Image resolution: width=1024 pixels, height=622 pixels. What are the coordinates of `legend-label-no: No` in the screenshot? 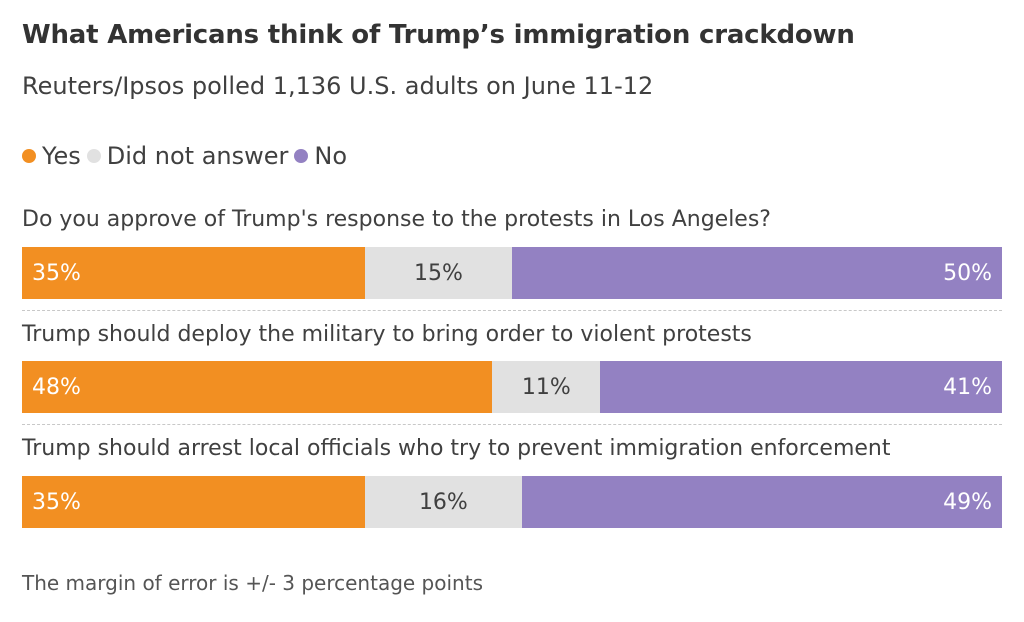 It's located at (331, 156).